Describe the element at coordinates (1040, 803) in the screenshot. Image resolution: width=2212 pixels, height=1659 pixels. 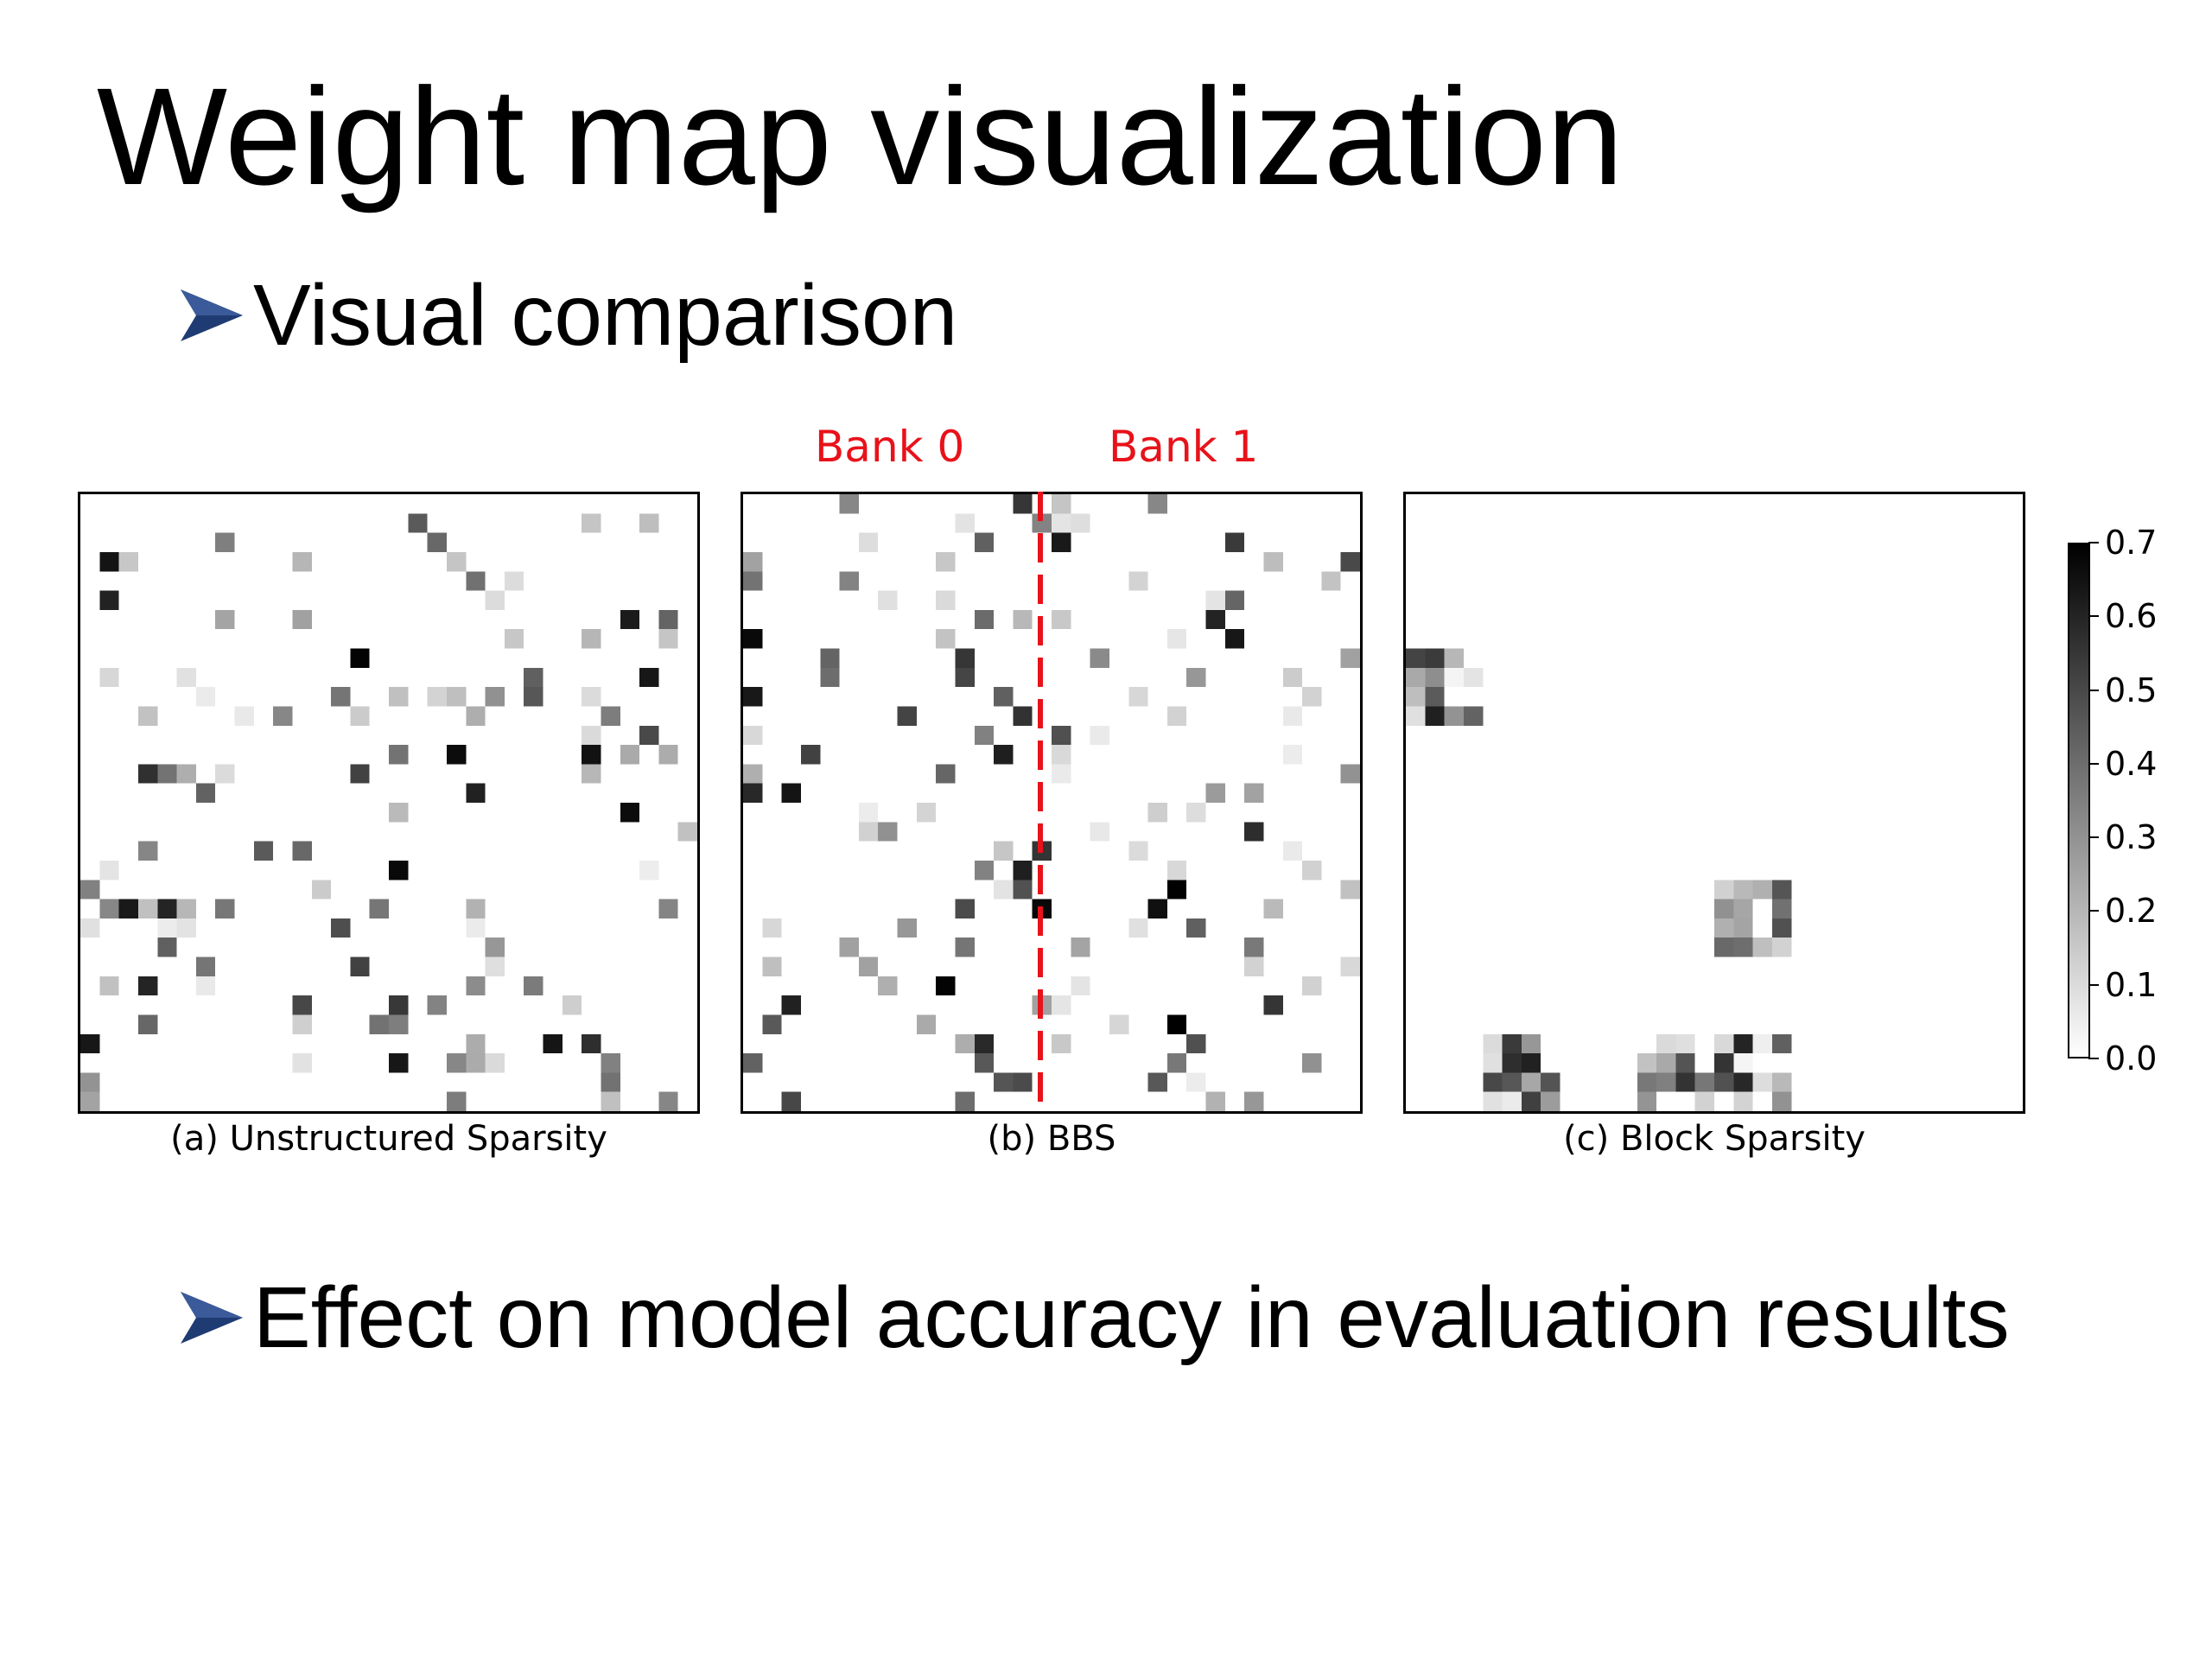
I see `bank-divider-line` at that location.